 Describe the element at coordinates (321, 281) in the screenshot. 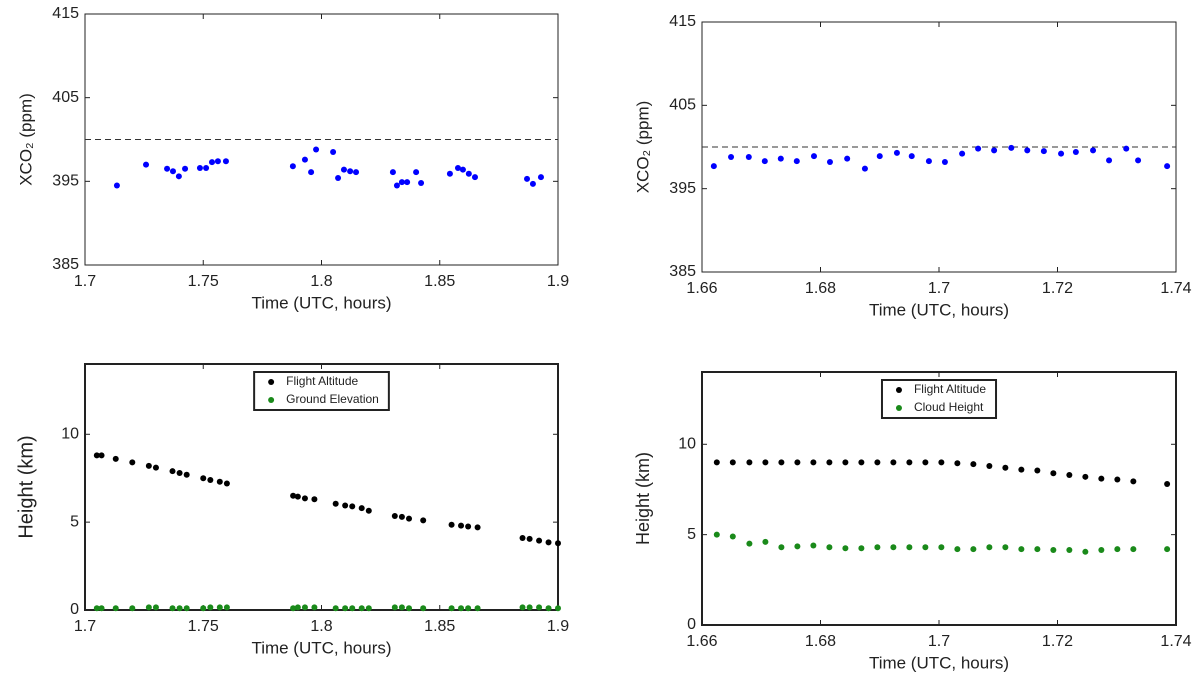

I see `x-tick-label: 1.8` at that location.